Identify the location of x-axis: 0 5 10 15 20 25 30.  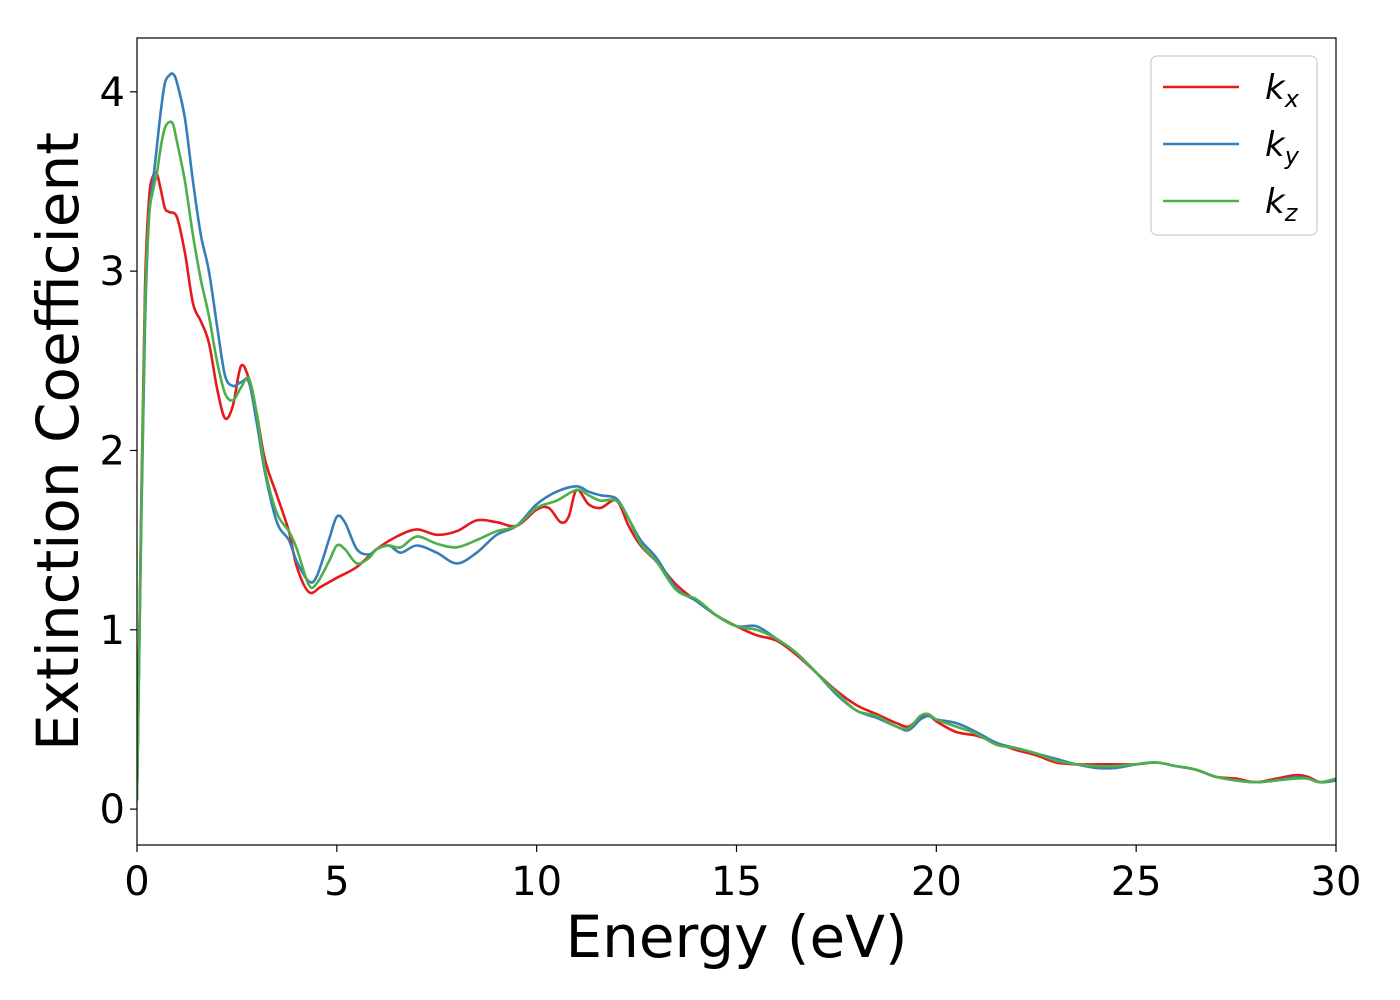
(742, 875).